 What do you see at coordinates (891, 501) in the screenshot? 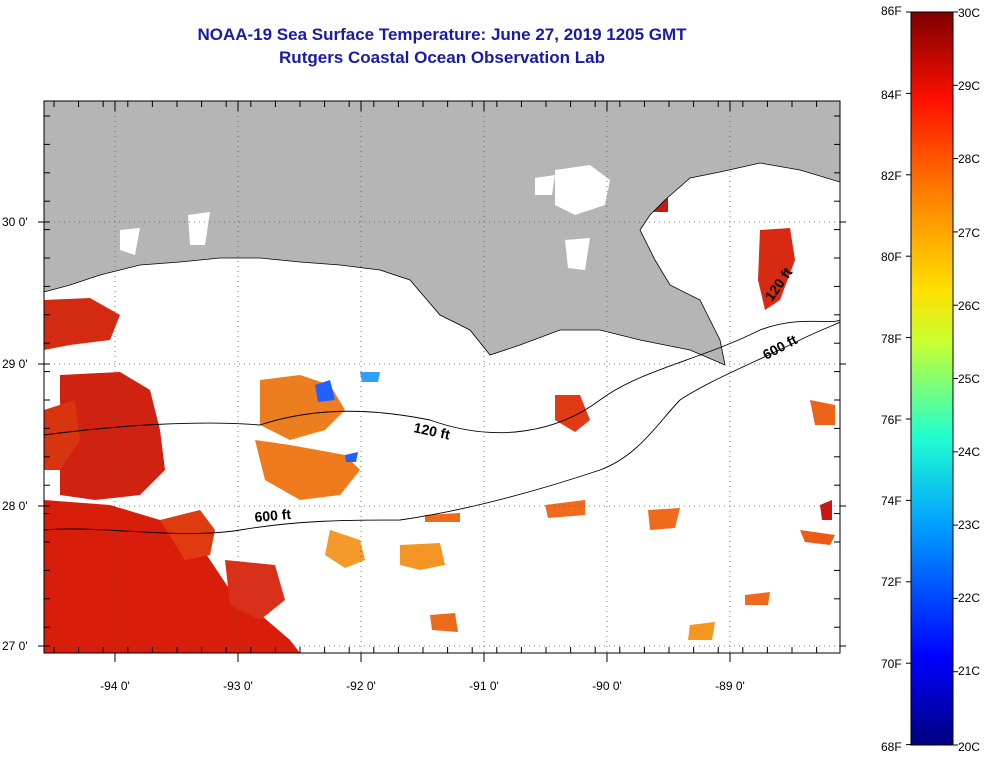
I see `colorbar-label-f: 74F` at bounding box center [891, 501].